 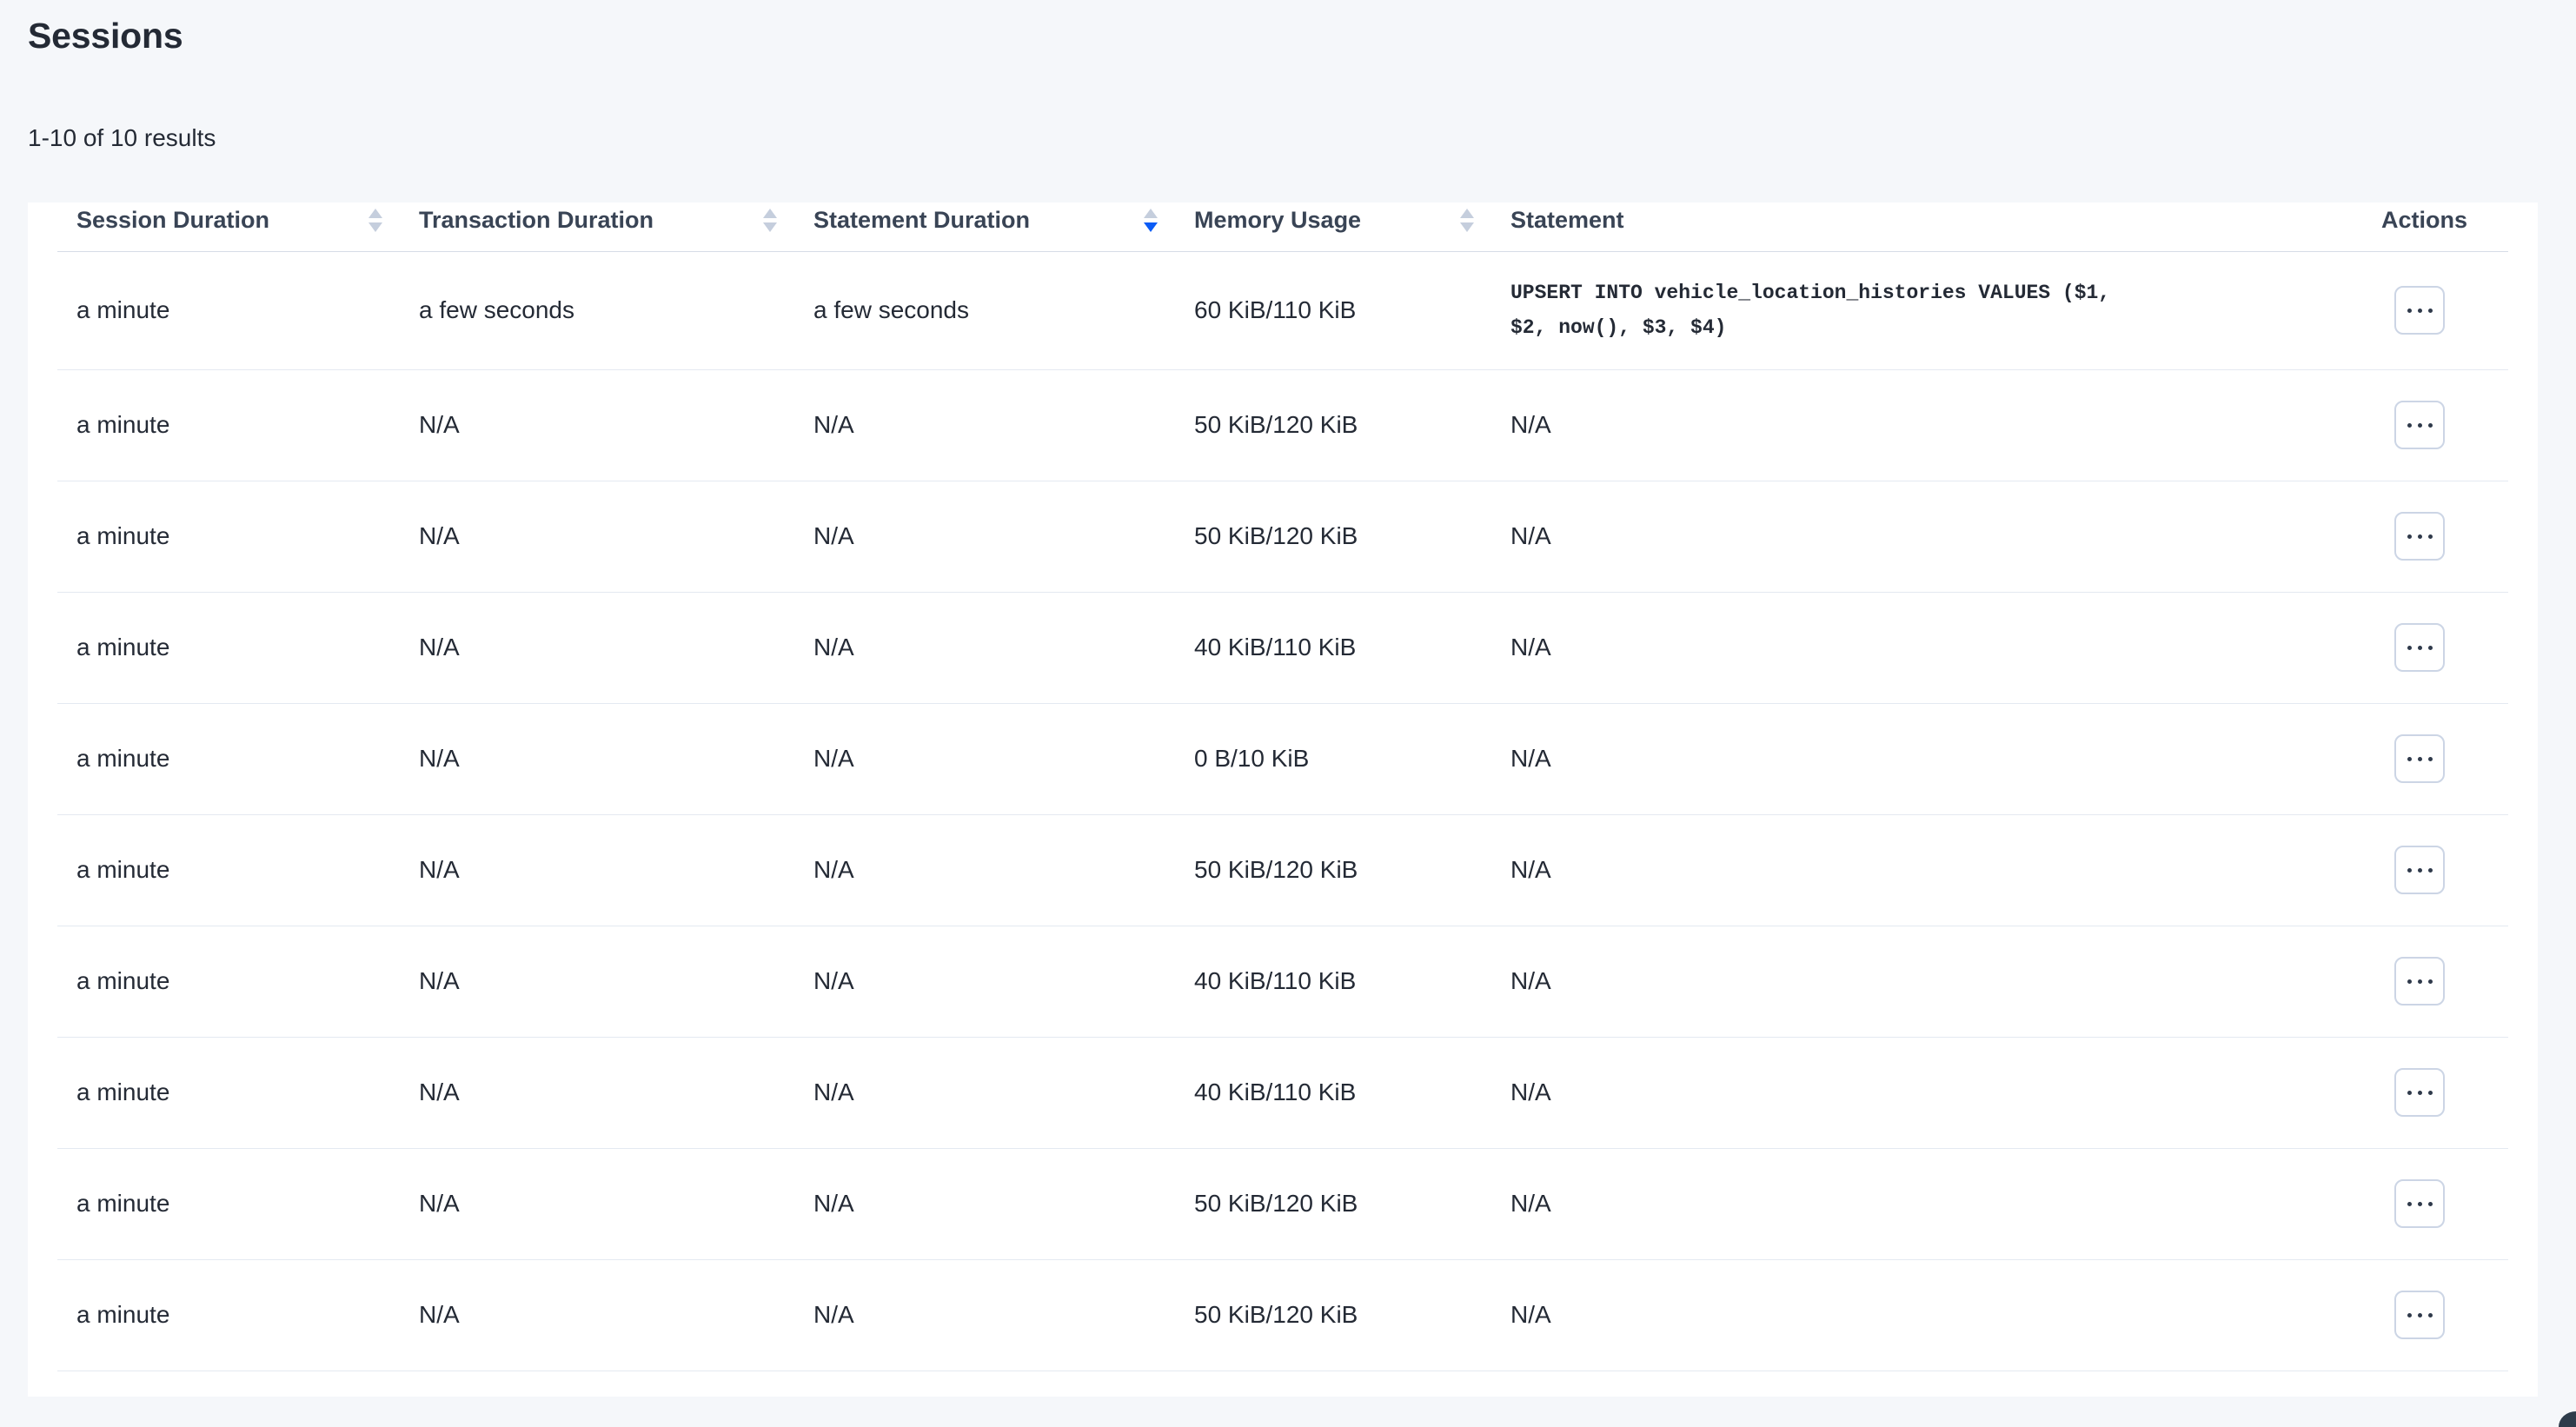 I want to click on column-header-statement-duration: Statement Duration, so click(x=984, y=227).